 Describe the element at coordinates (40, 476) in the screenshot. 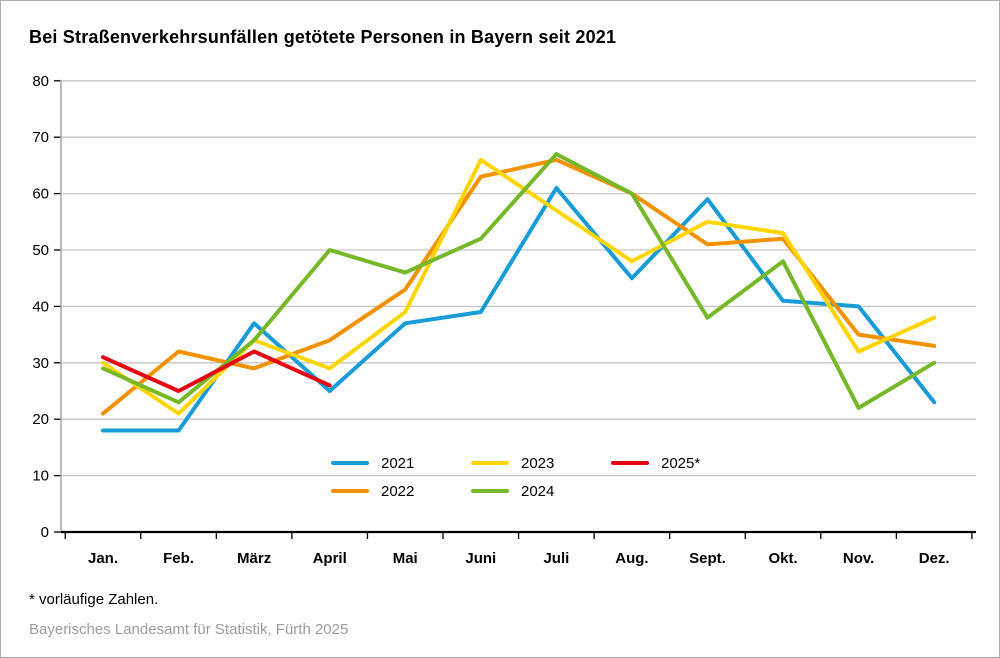

I see `y-tick-label: 10` at that location.